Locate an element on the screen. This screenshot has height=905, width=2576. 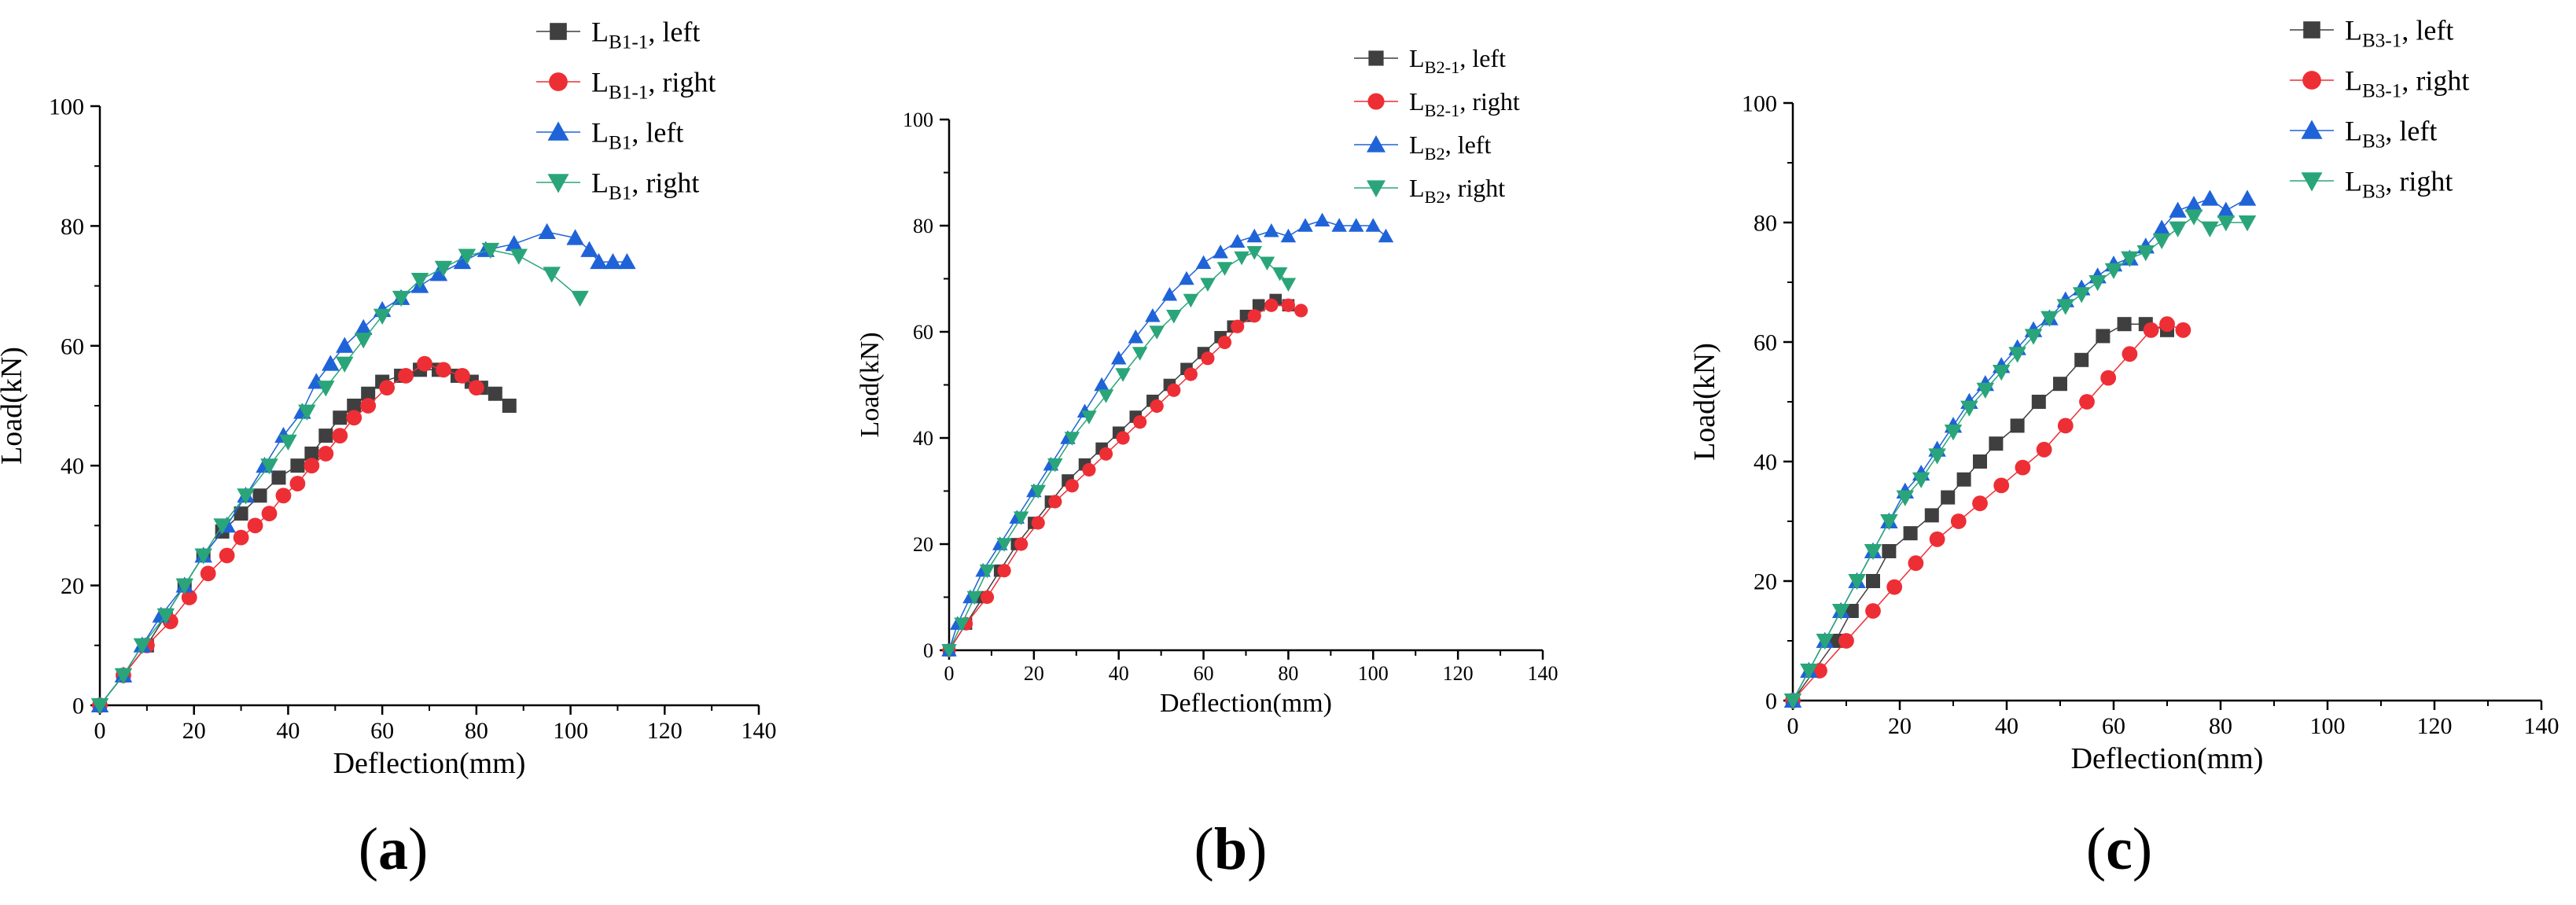
legend-item: LB2, left is located at coordinates (1423, 148).